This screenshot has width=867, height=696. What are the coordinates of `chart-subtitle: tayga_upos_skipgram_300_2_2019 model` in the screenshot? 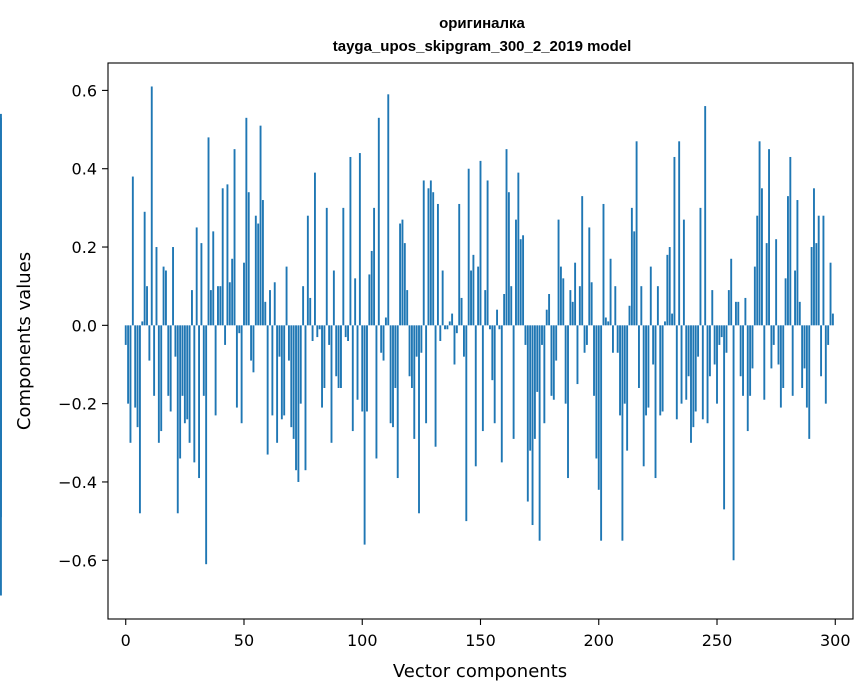 It's located at (482, 46).